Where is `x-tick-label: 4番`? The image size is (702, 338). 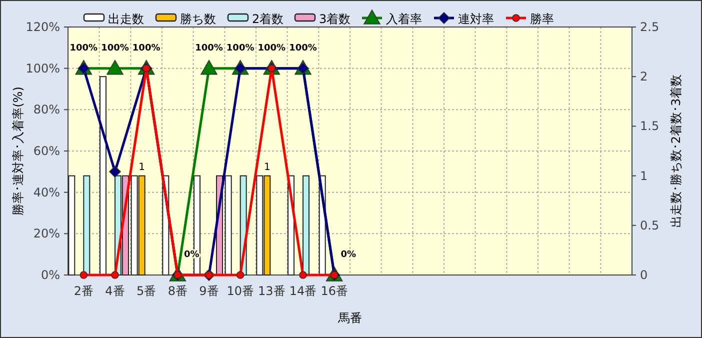
x-tick-label: 4番 is located at coordinates (115, 291).